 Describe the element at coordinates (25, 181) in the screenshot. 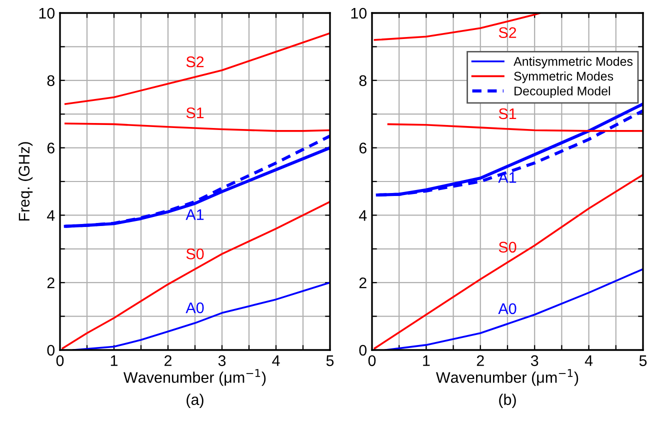

I see `y-axis-title: Freq. (GHz)` at that location.